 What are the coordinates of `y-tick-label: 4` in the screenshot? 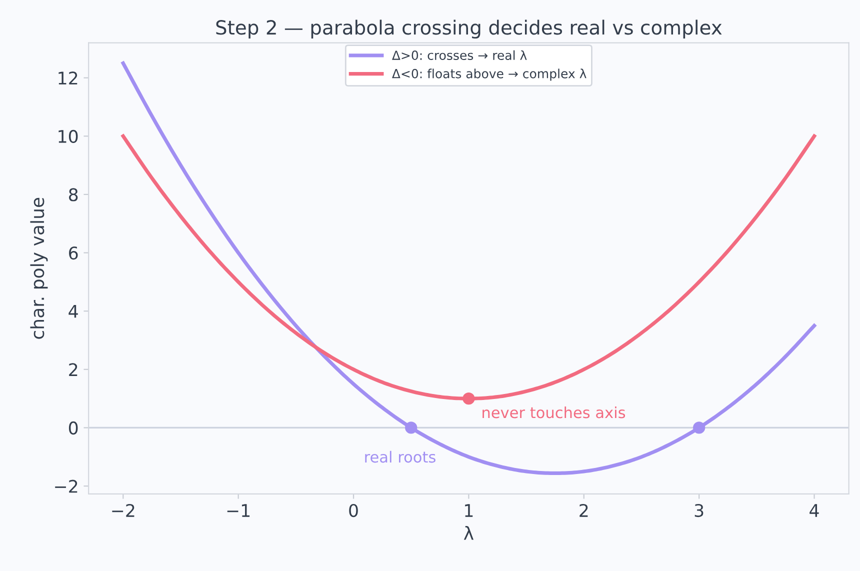 It's located at (73, 311).